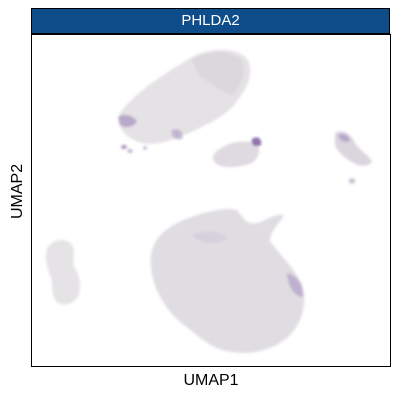 Image resolution: width=400 pixels, height=400 pixels. Describe the element at coordinates (227, 280) in the screenshot. I see `cluster-large` at that location.